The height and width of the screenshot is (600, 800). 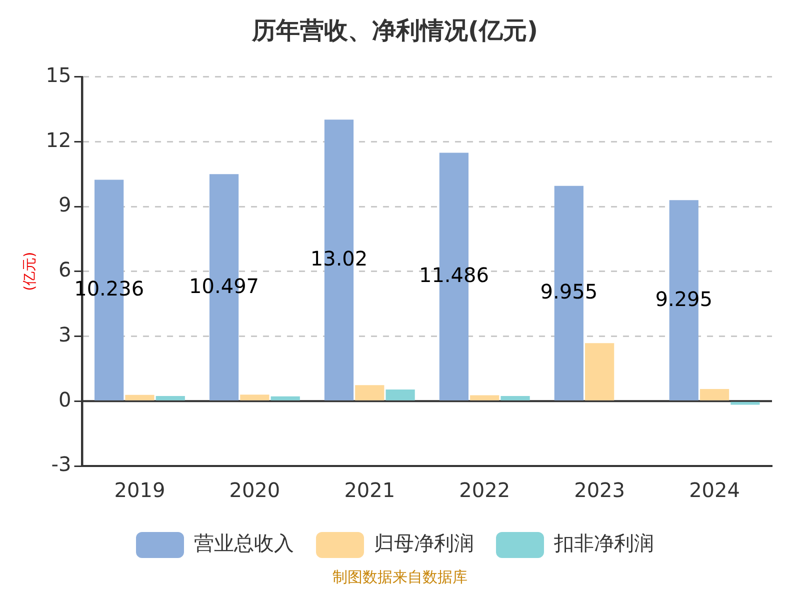 What do you see at coordinates (569, 292) in the screenshot?
I see `data-label: 9.955` at bounding box center [569, 292].